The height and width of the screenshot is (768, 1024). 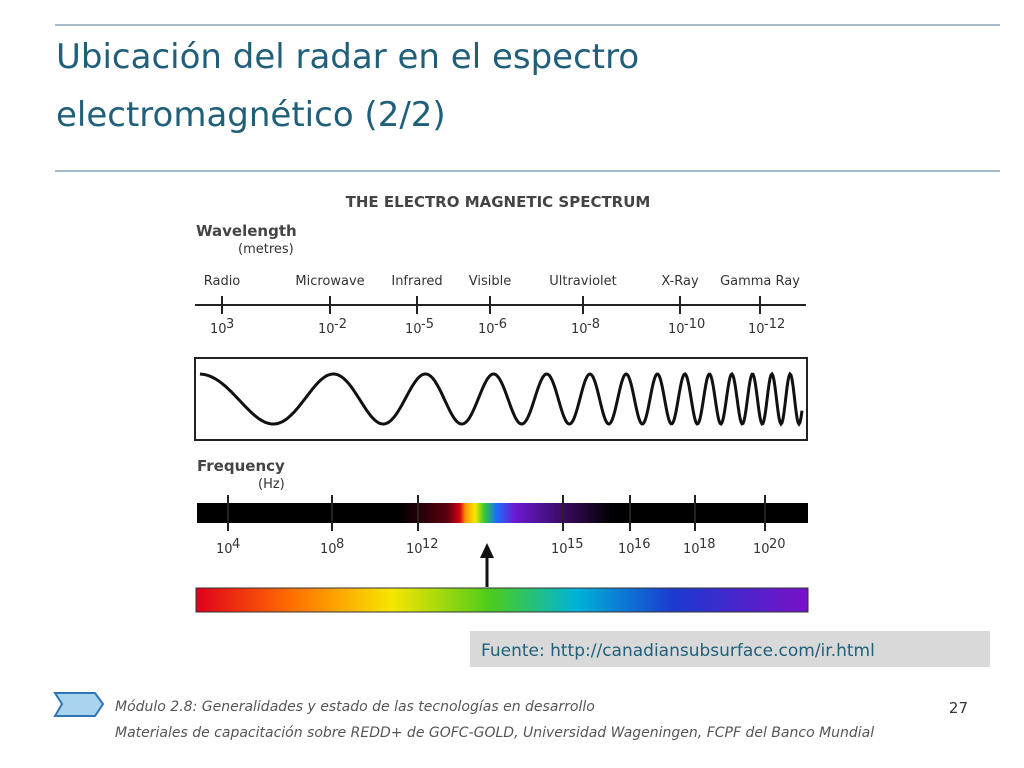 What do you see at coordinates (416, 281) in the screenshot?
I see `band-name: Infrared` at bounding box center [416, 281].